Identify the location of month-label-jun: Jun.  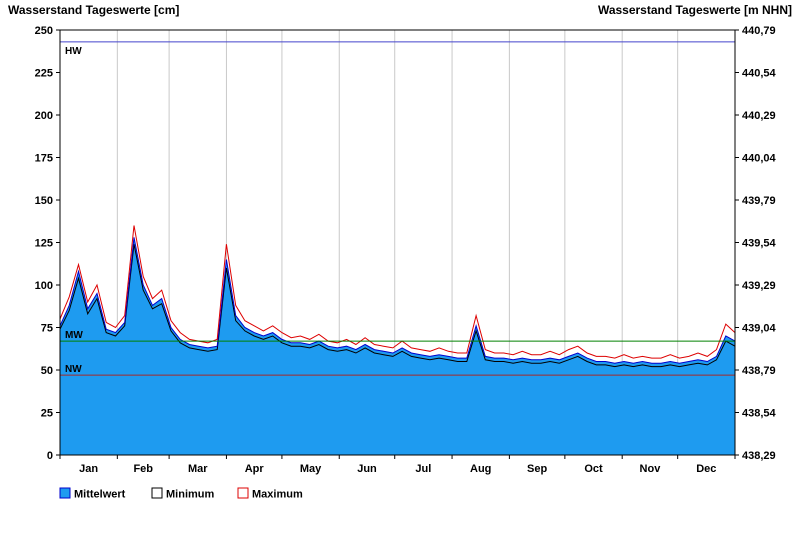
(367, 469).